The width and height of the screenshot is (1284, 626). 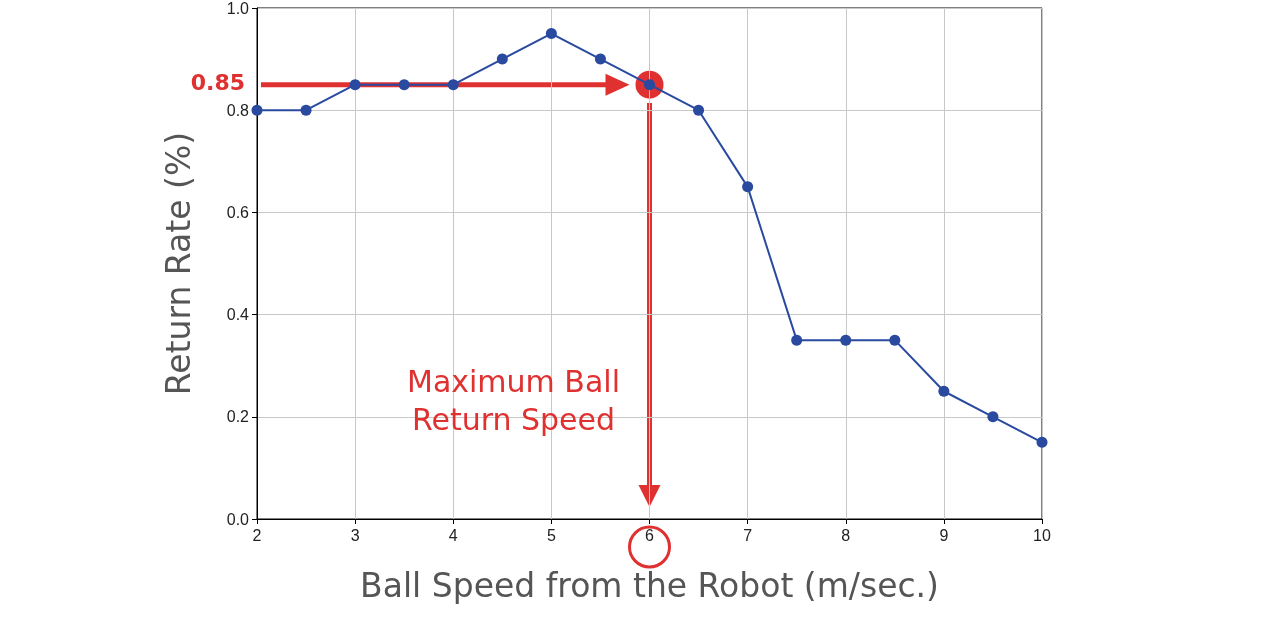 I want to click on y-tick-label: 0.8, so click(x=238, y=110).